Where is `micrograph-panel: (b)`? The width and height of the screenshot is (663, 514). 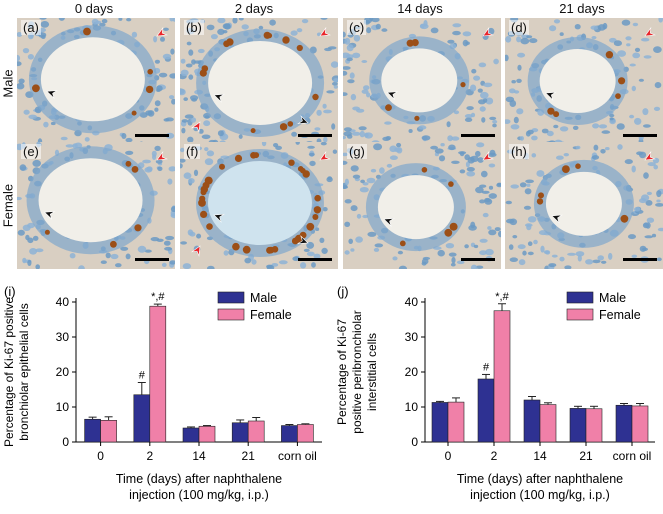 micrograph-panel: (b) is located at coordinates (259, 81).